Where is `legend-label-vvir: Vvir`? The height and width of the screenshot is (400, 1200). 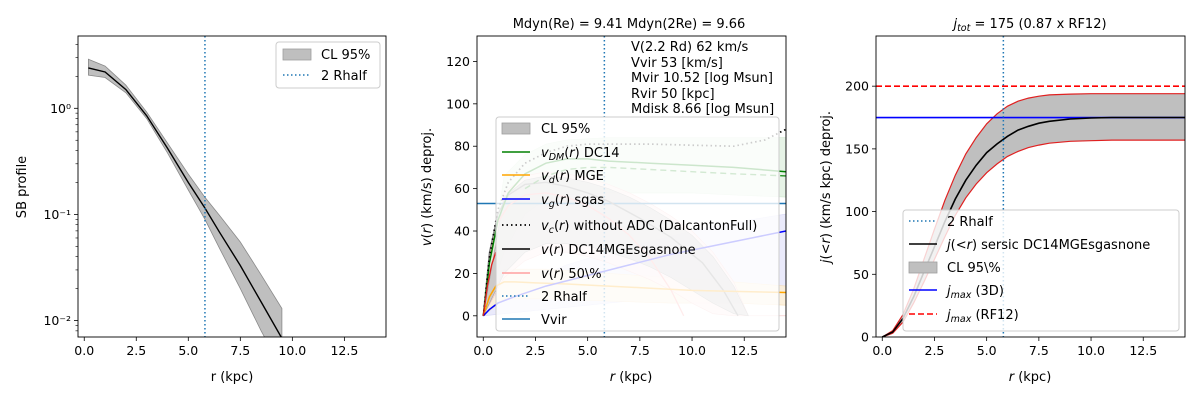
legend-label-vvir: Vvir is located at coordinates (554, 320).